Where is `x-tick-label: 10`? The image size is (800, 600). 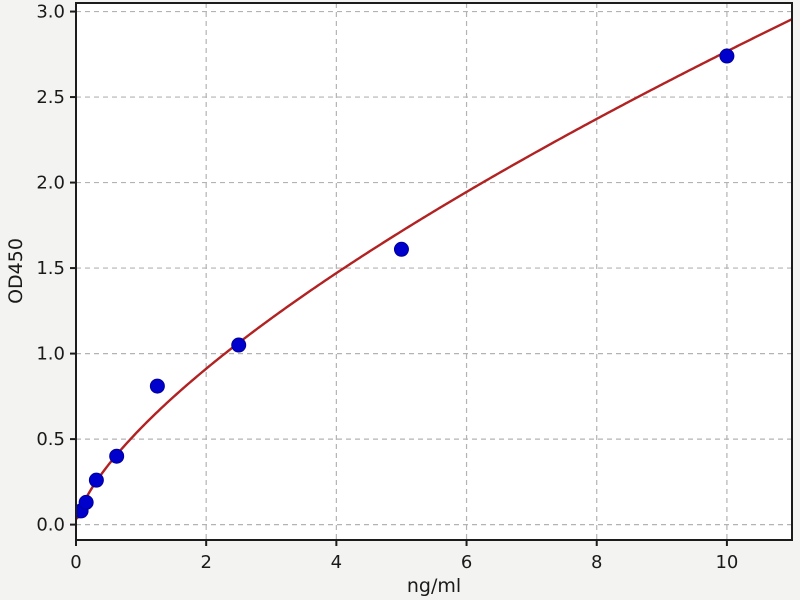
x-tick-label: 10 is located at coordinates (726, 562).